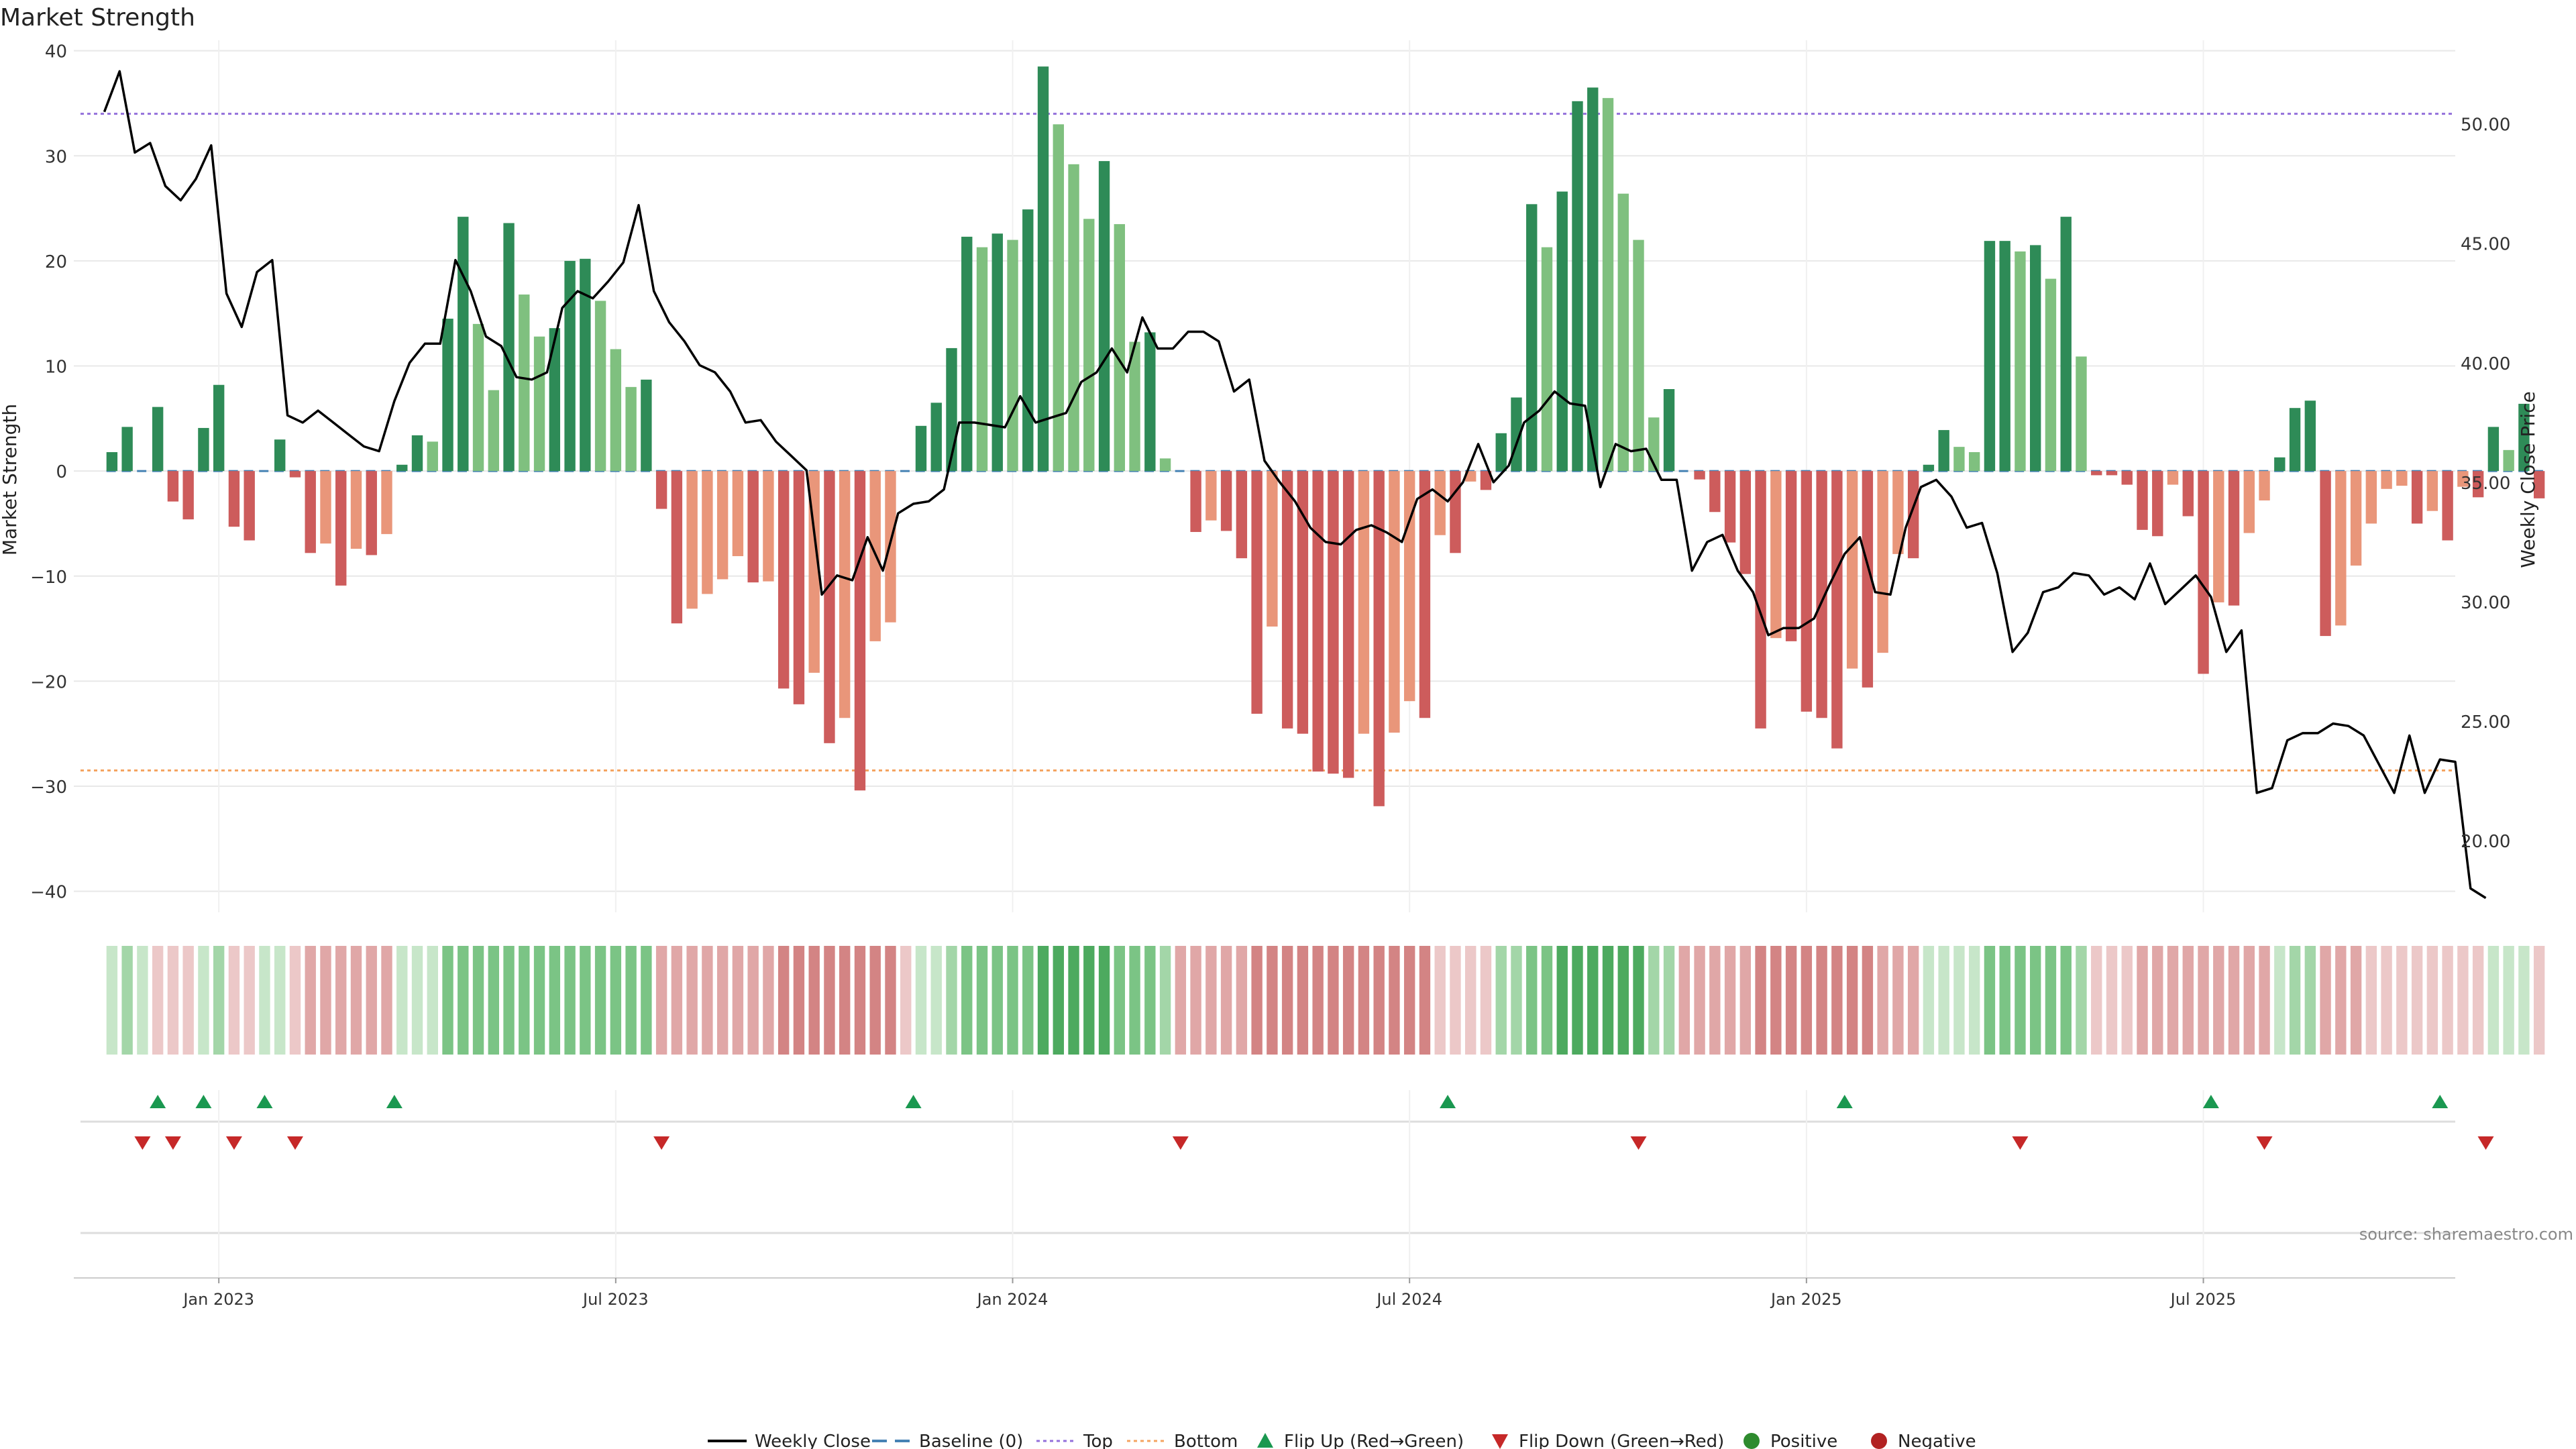 The width and height of the screenshot is (2576, 1449). Describe the element at coordinates (971, 1440) in the screenshot. I see `legend-label: Baseline (0)` at that location.